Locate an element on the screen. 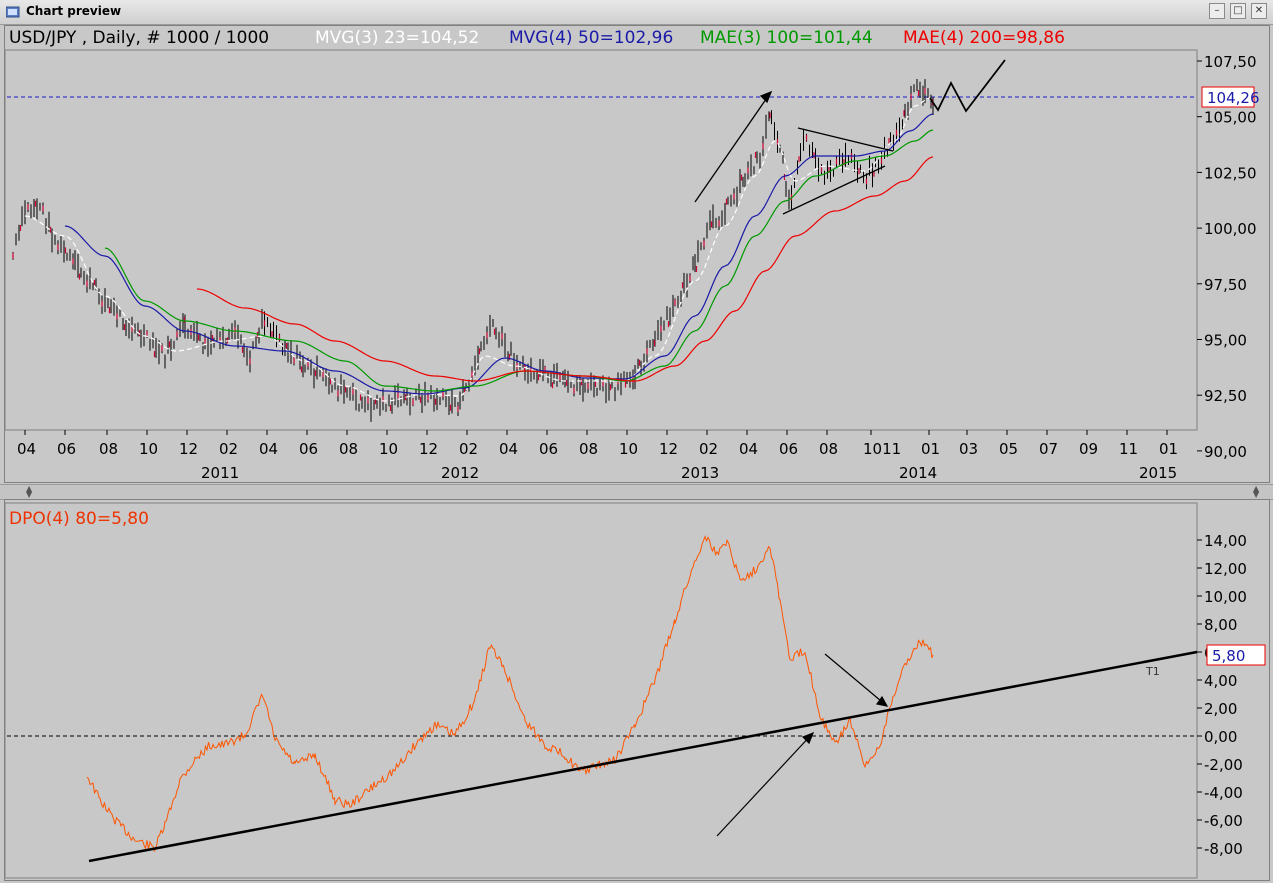 Image resolution: width=1273 pixels, height=883 pixels. price-y-tick-label: 97,50 is located at coordinates (1225, 285).